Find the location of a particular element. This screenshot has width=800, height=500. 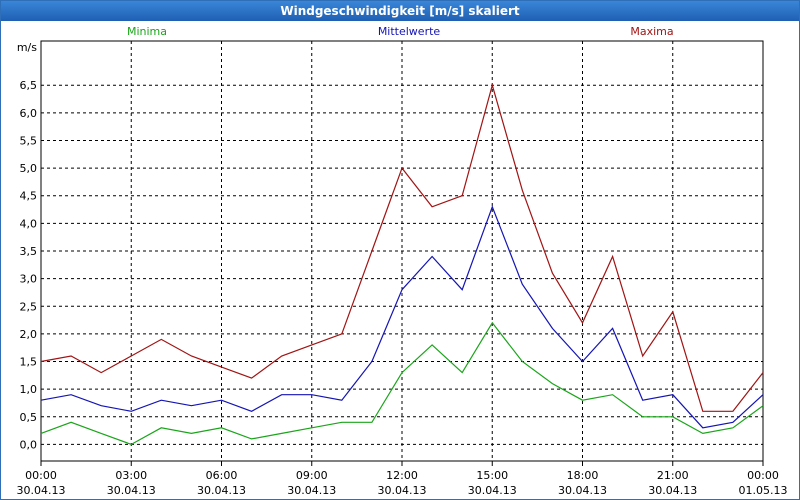

y-tick-label: 3,5 is located at coordinates (29, 251).